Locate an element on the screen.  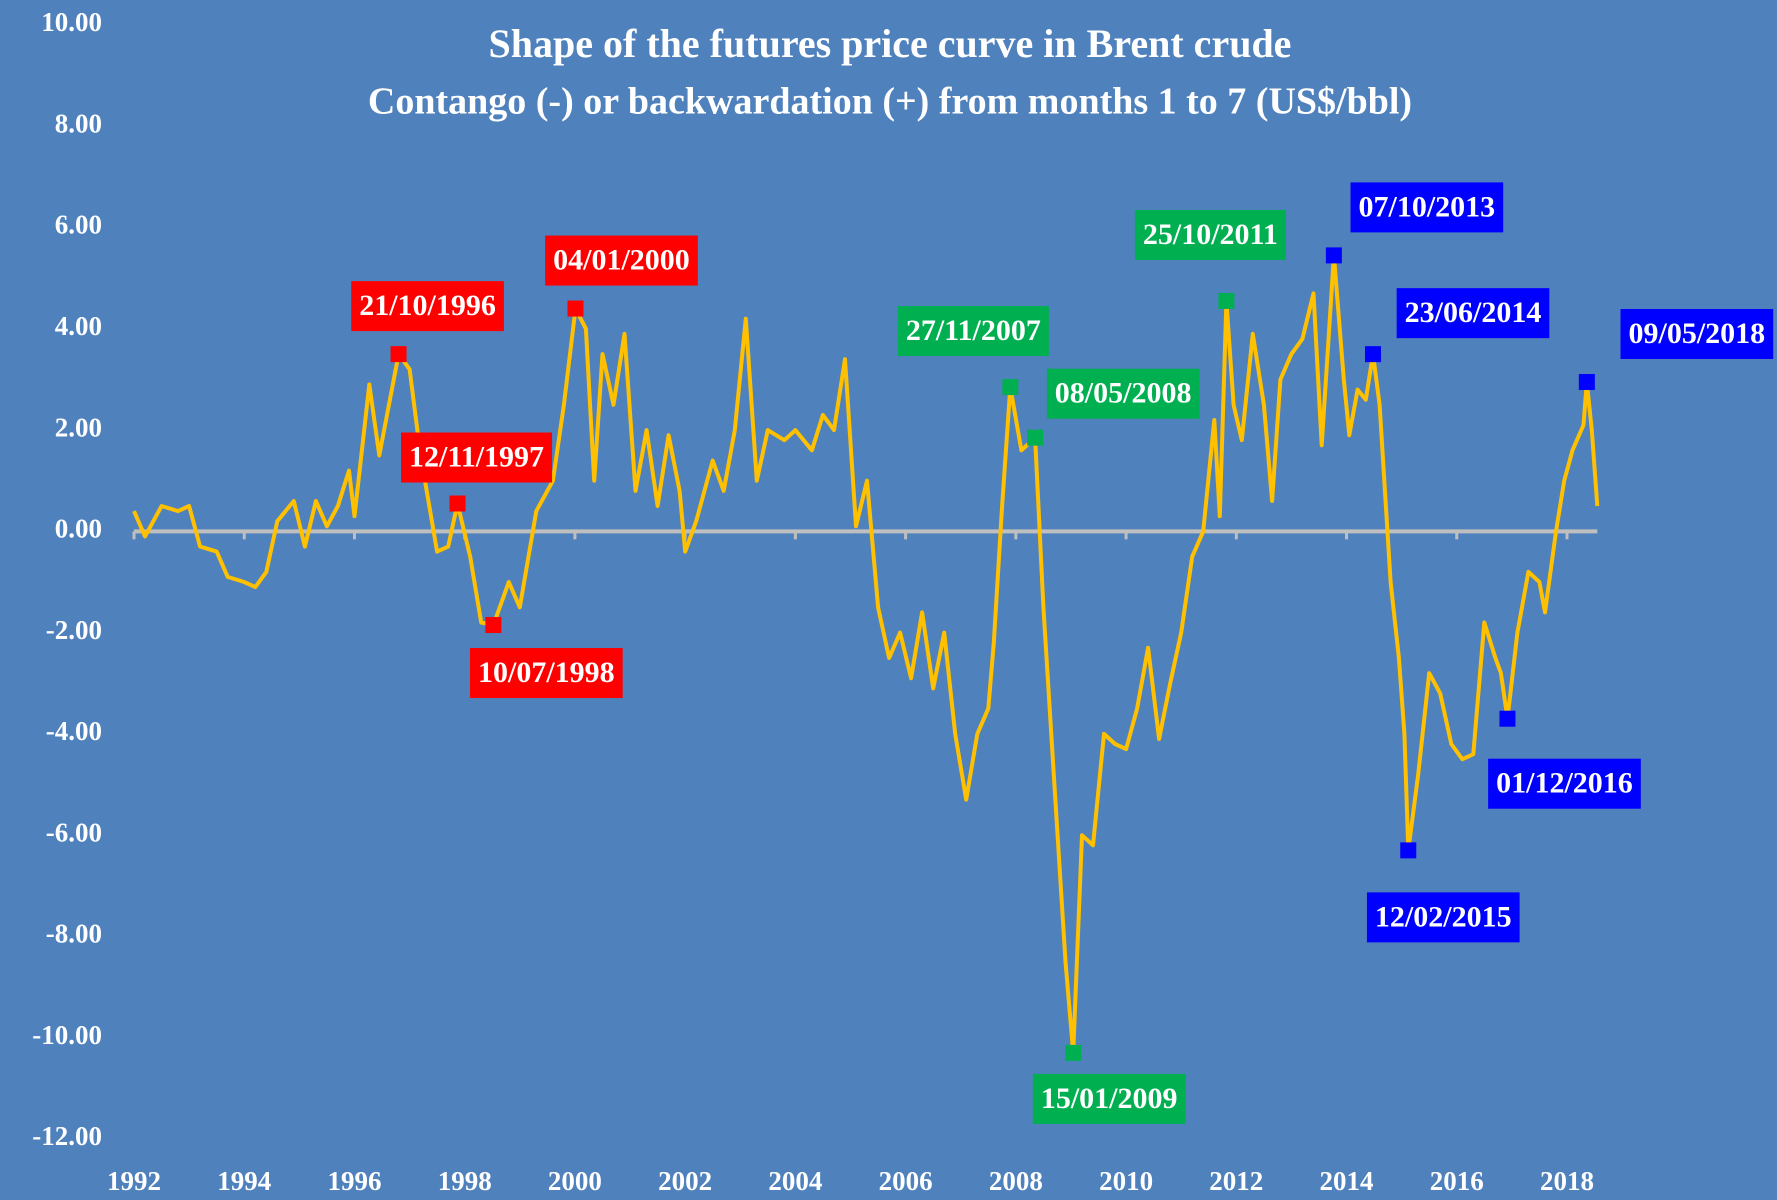
annotation-label: 07/10/2013 is located at coordinates (1427, 206).